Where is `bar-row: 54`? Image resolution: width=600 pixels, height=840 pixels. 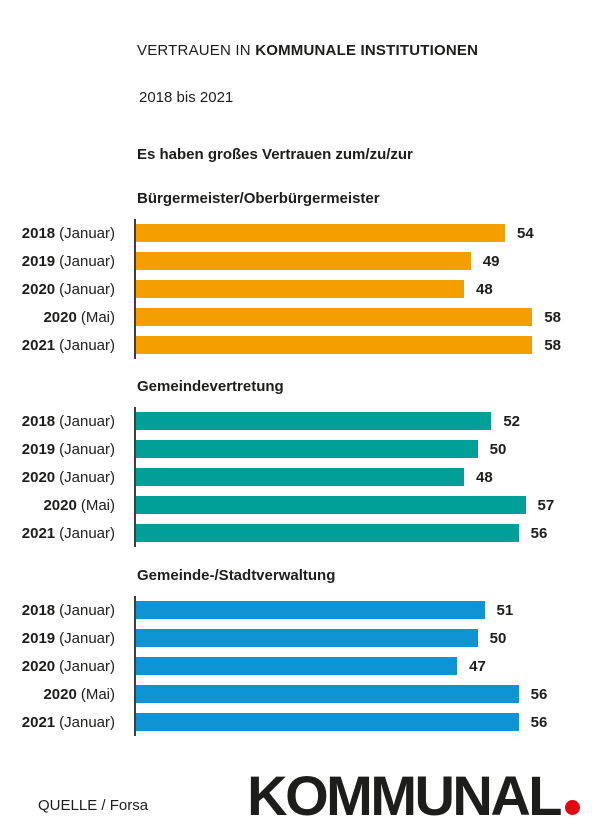
bar-row: 54 is located at coordinates (356, 233).